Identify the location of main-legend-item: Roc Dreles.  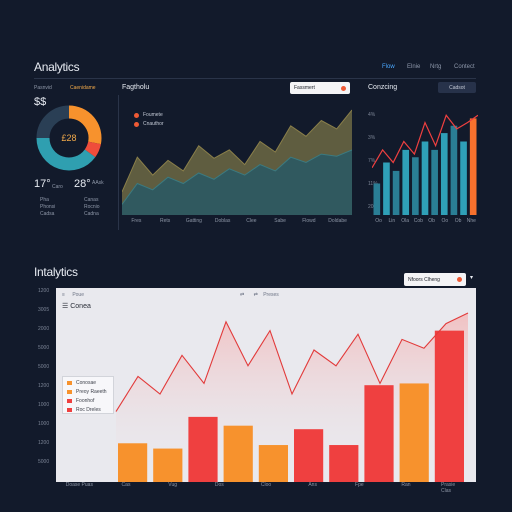
(88, 410).